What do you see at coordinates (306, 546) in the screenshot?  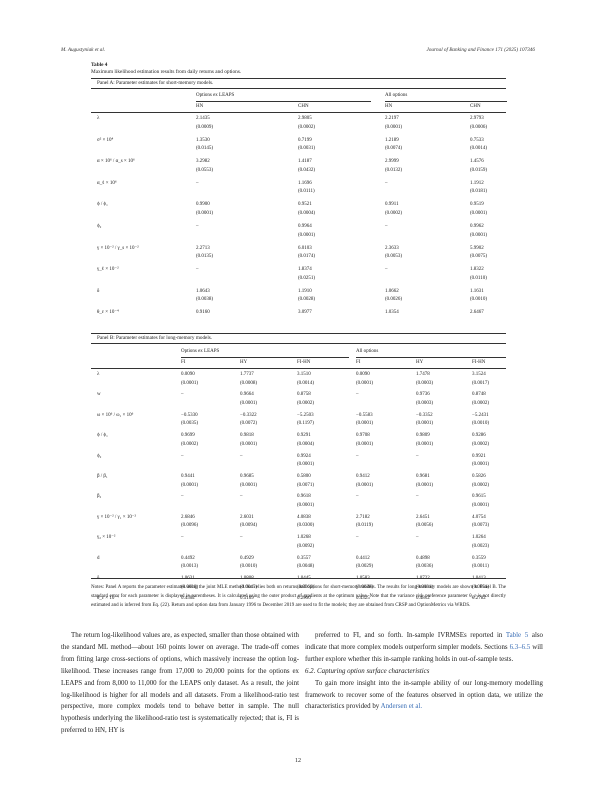 I see `standard-error: (0.0092)` at bounding box center [306, 546].